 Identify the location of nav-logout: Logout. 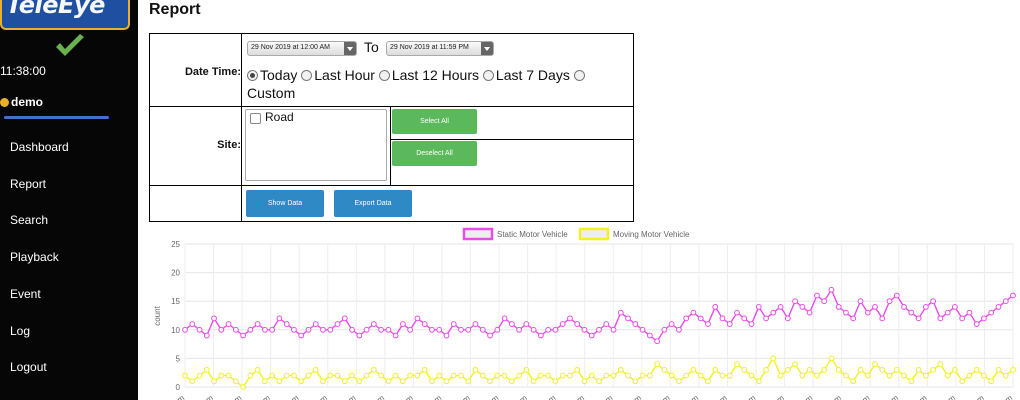
(28, 367).